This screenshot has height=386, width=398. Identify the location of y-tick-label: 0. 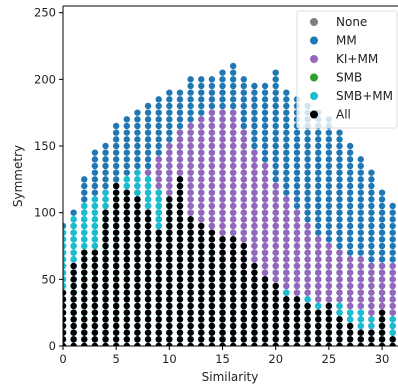
(52, 346).